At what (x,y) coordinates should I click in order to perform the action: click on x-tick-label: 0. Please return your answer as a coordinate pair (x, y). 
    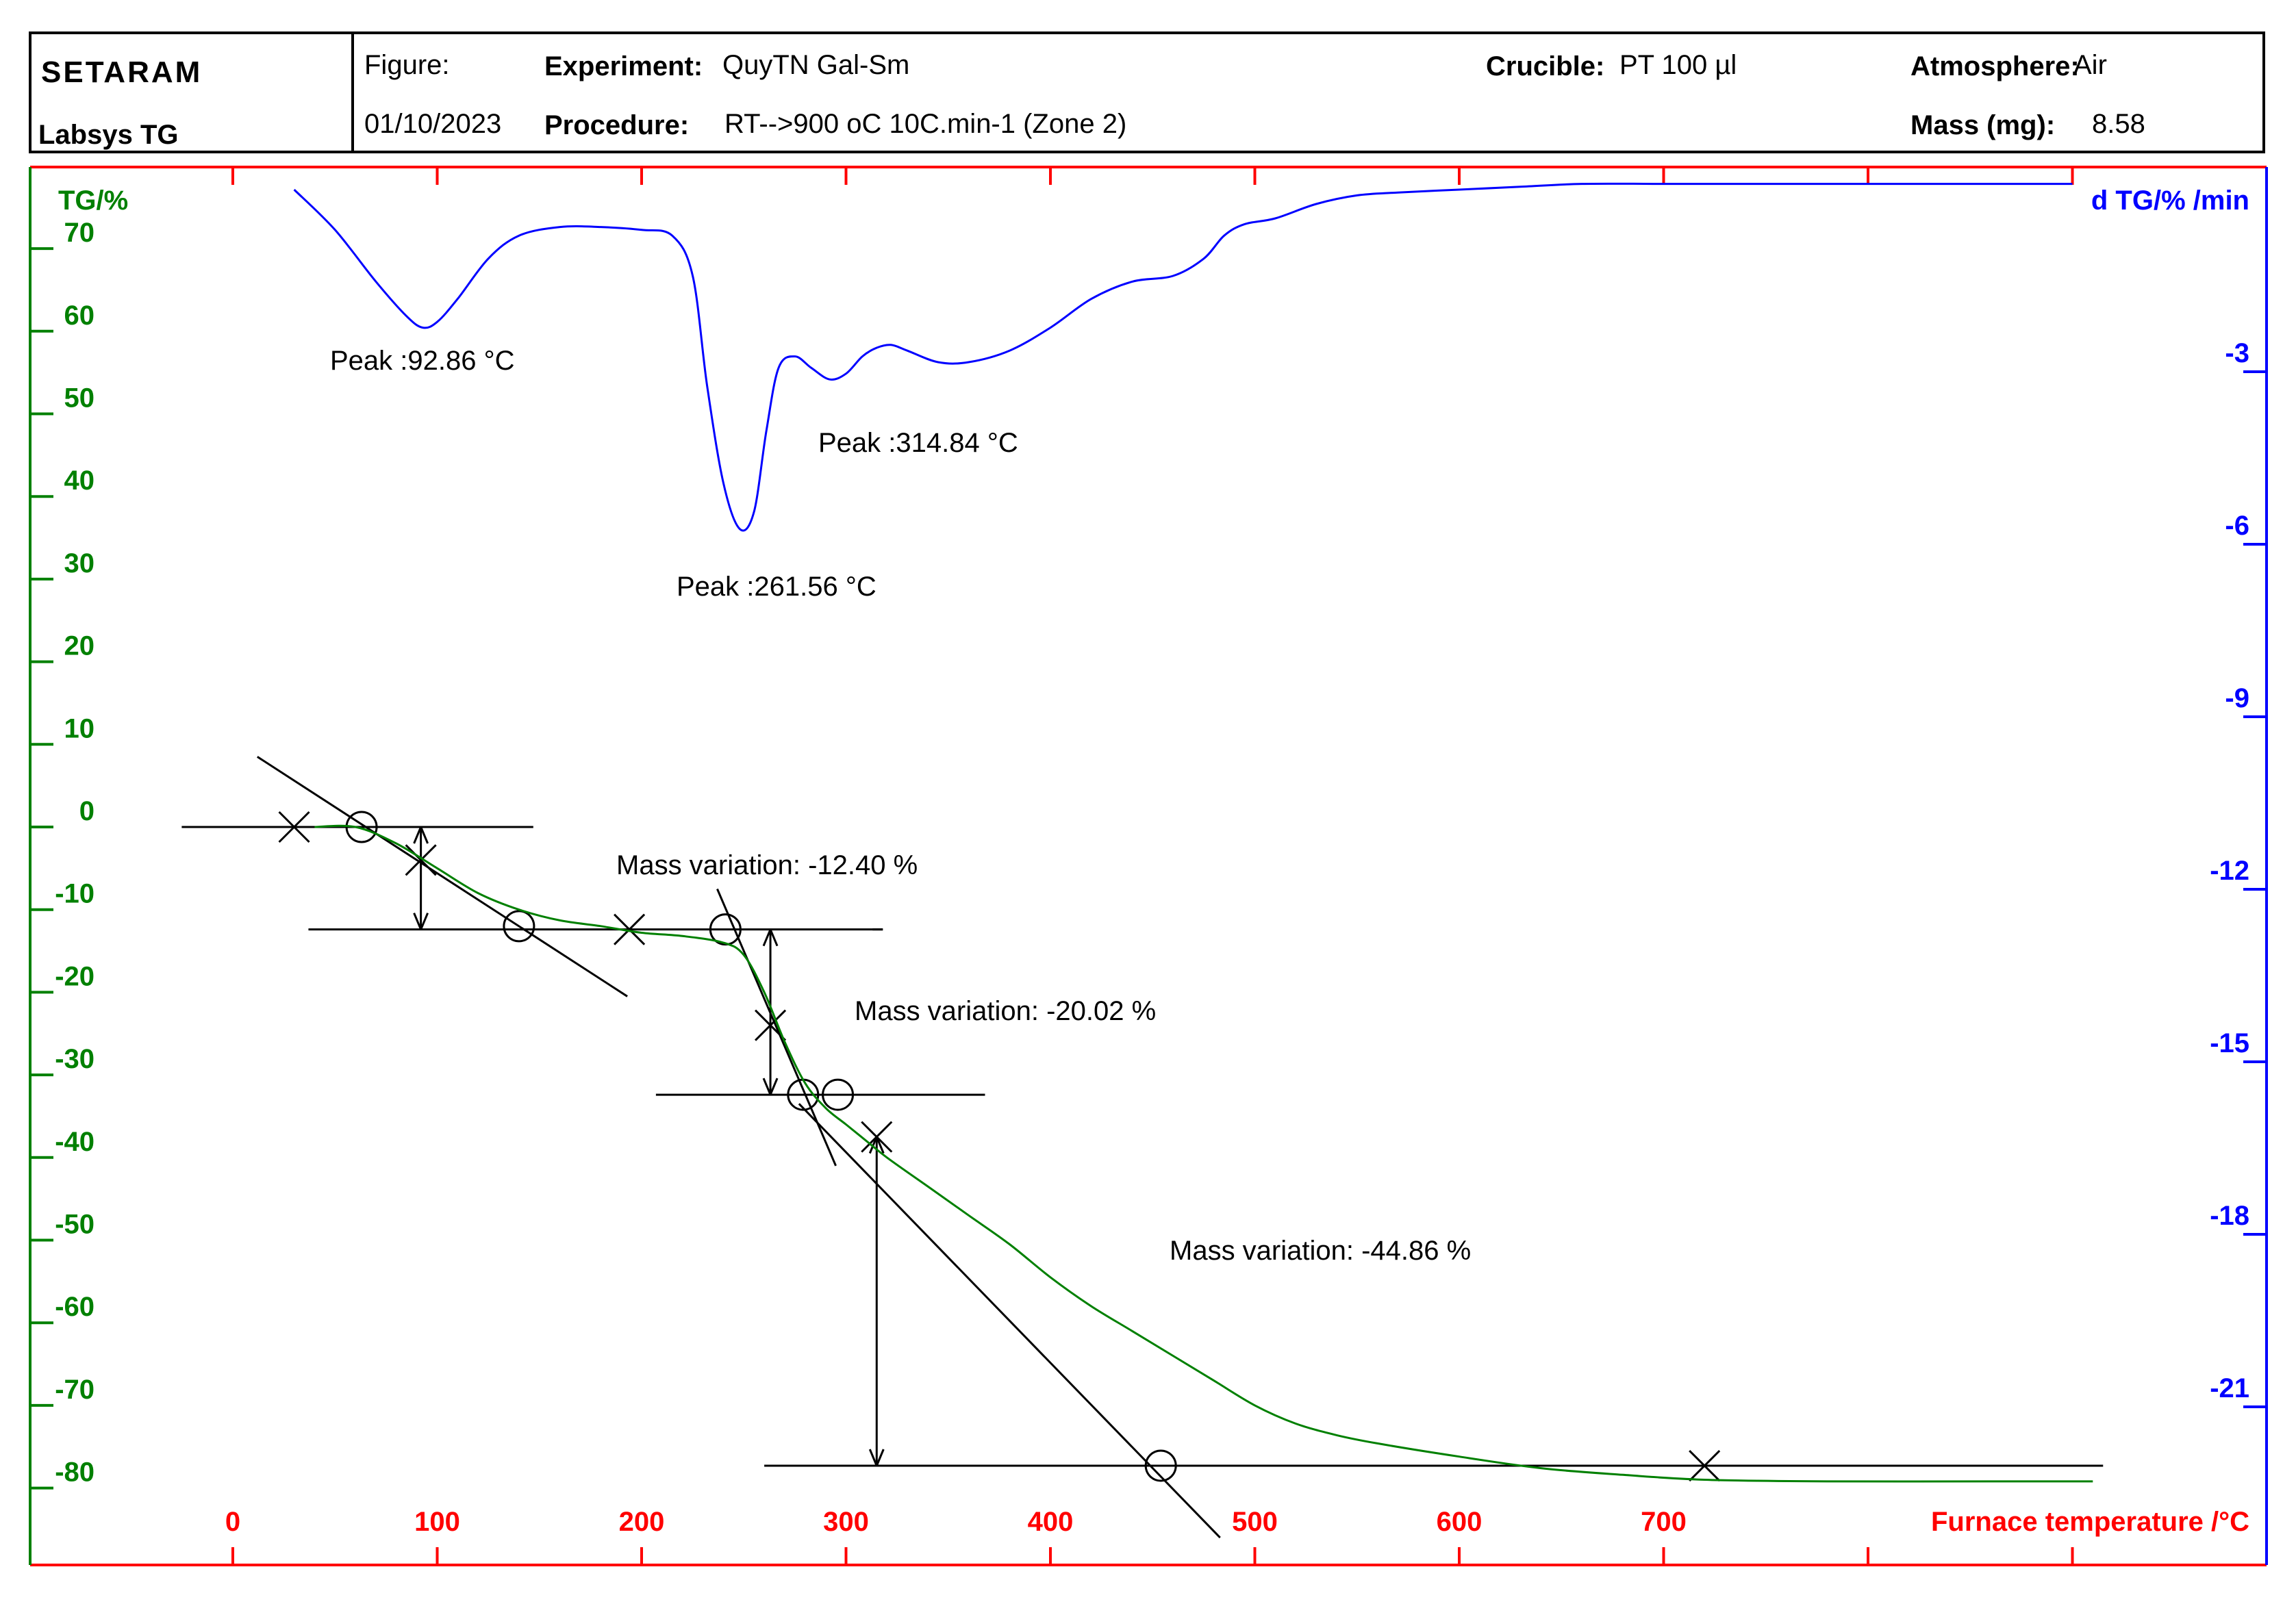
    Looking at the image, I should click on (232, 1522).